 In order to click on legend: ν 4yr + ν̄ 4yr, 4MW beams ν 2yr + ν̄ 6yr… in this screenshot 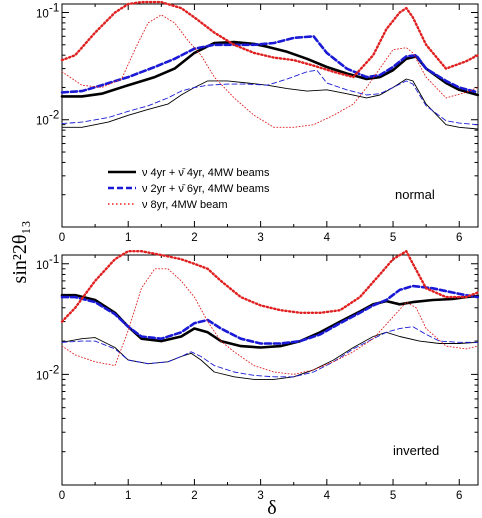, I will do `click(189, 189)`.